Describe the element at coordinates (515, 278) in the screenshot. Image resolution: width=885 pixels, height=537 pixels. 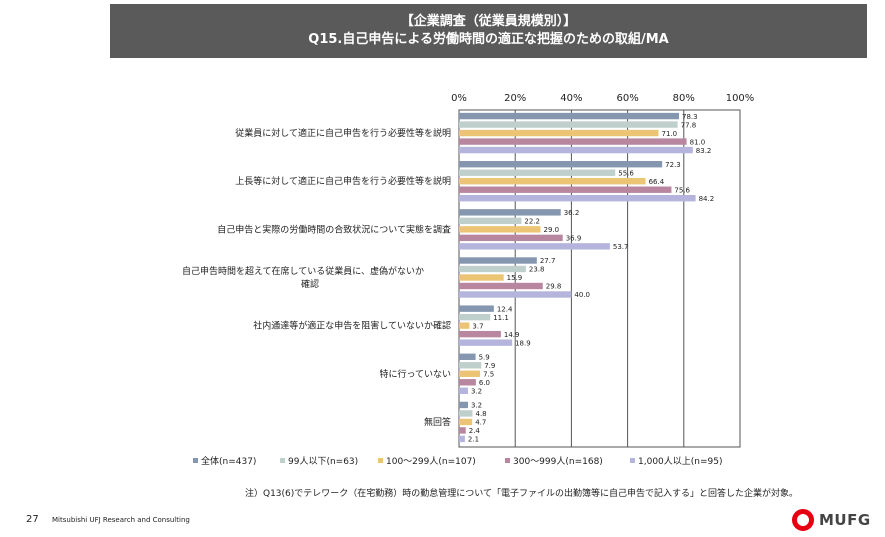
I see `bar-value-label: 15.9` at that location.